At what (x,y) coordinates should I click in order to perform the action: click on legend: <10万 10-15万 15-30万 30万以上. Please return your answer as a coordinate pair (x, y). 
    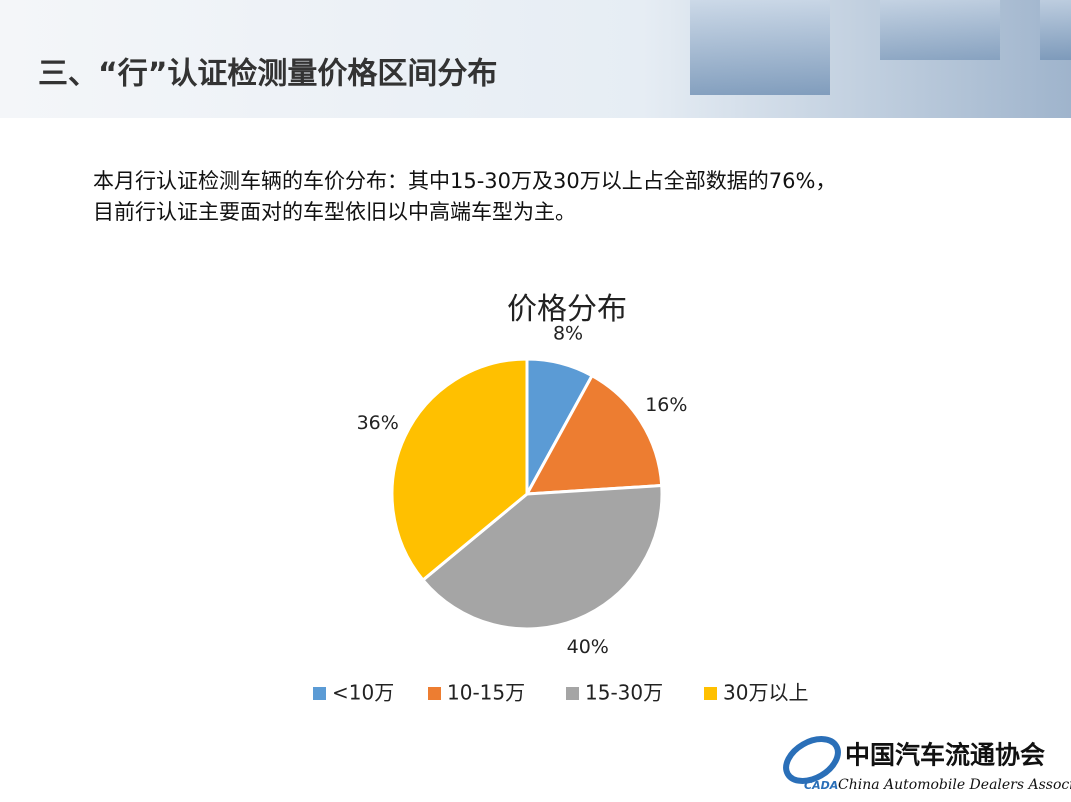
    Looking at the image, I should click on (560, 693).